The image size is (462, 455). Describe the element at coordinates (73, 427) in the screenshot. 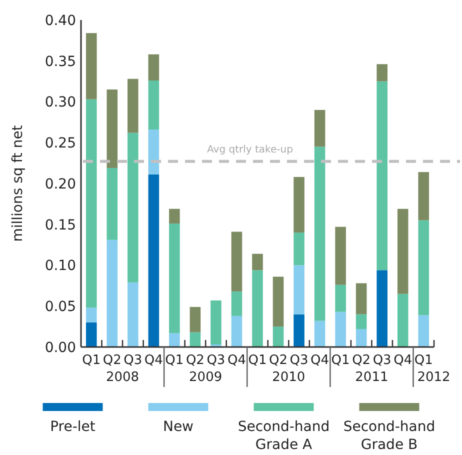

I see `legend-label: Pre-let` at that location.